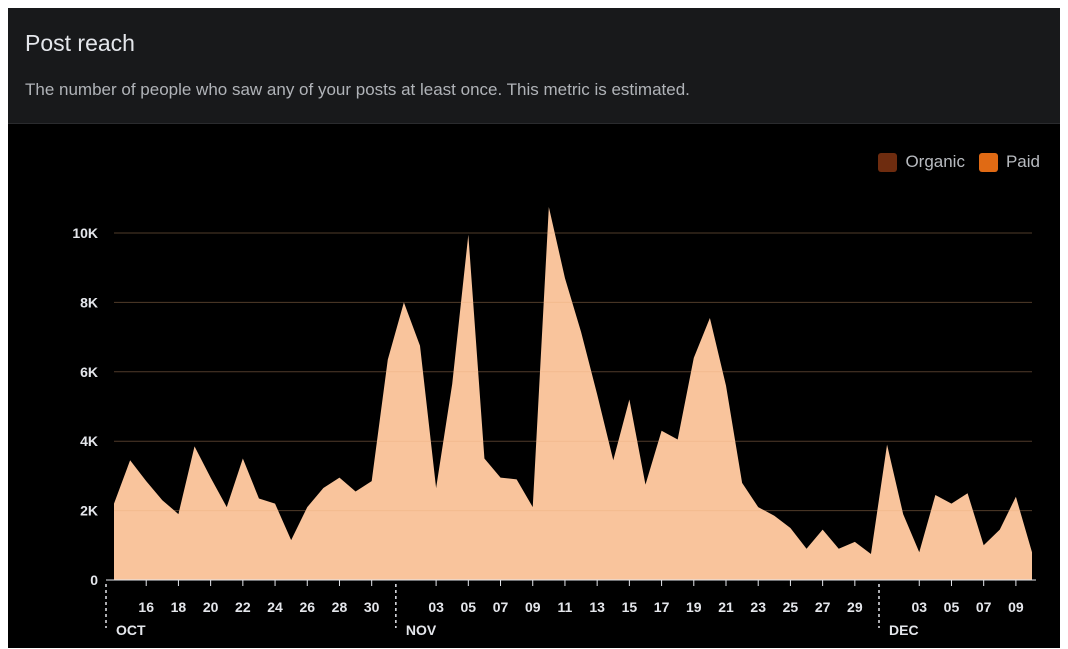 This screenshot has height=649, width=1068. Describe the element at coordinates (340, 607) in the screenshot. I see `x-tick-label: 28` at that location.